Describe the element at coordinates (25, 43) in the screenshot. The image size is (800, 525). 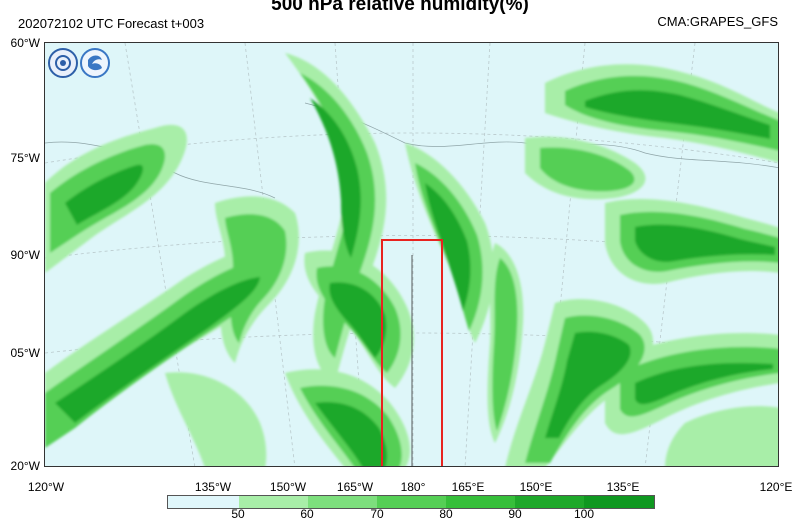
I see `lat-label: 60°W` at that location.